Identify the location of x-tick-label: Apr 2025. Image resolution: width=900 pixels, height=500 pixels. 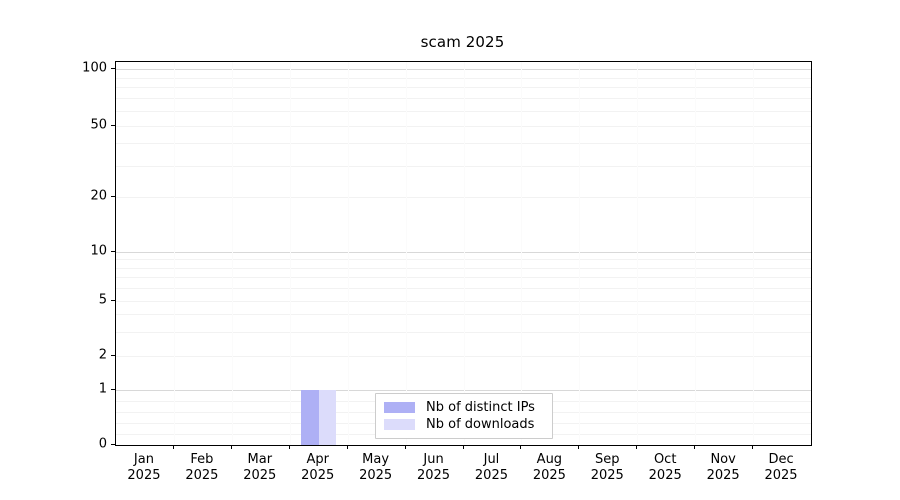
(317, 468).